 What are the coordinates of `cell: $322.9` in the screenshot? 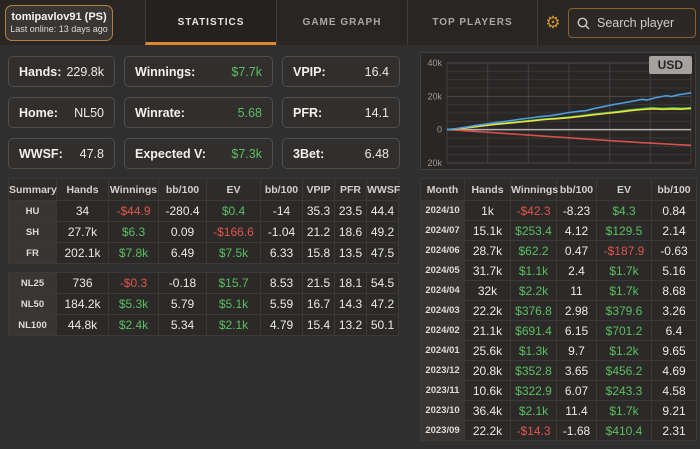 It's located at (533, 390).